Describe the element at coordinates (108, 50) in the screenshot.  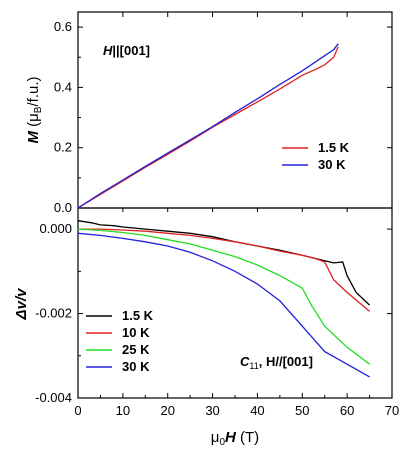
I see `top-annotation-main: H` at that location.